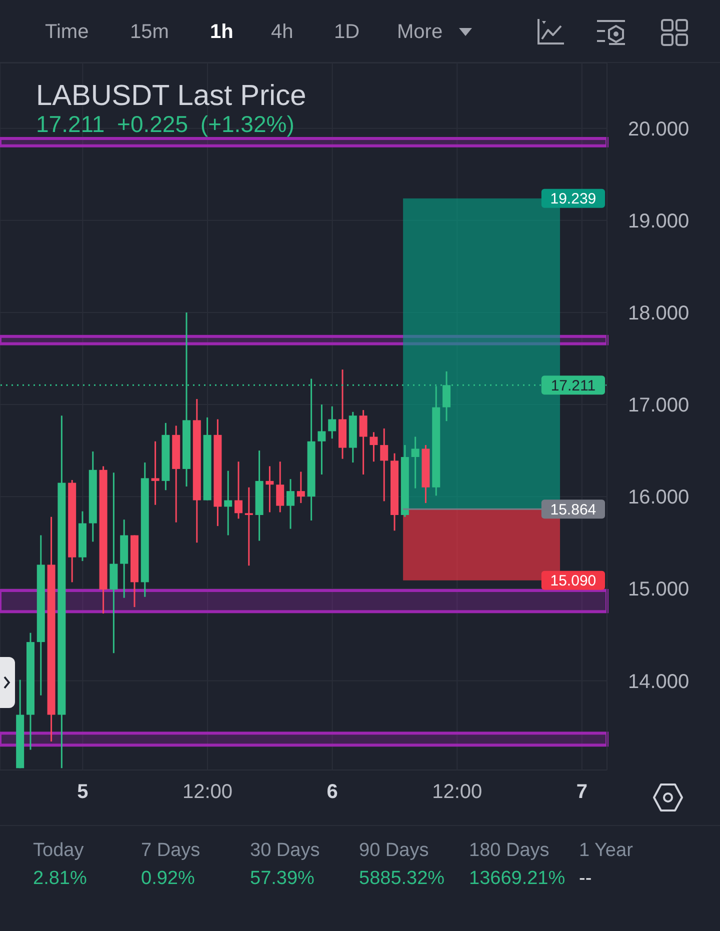  Describe the element at coordinates (402, 878) in the screenshot. I see `text: 5885.32%` at that location.